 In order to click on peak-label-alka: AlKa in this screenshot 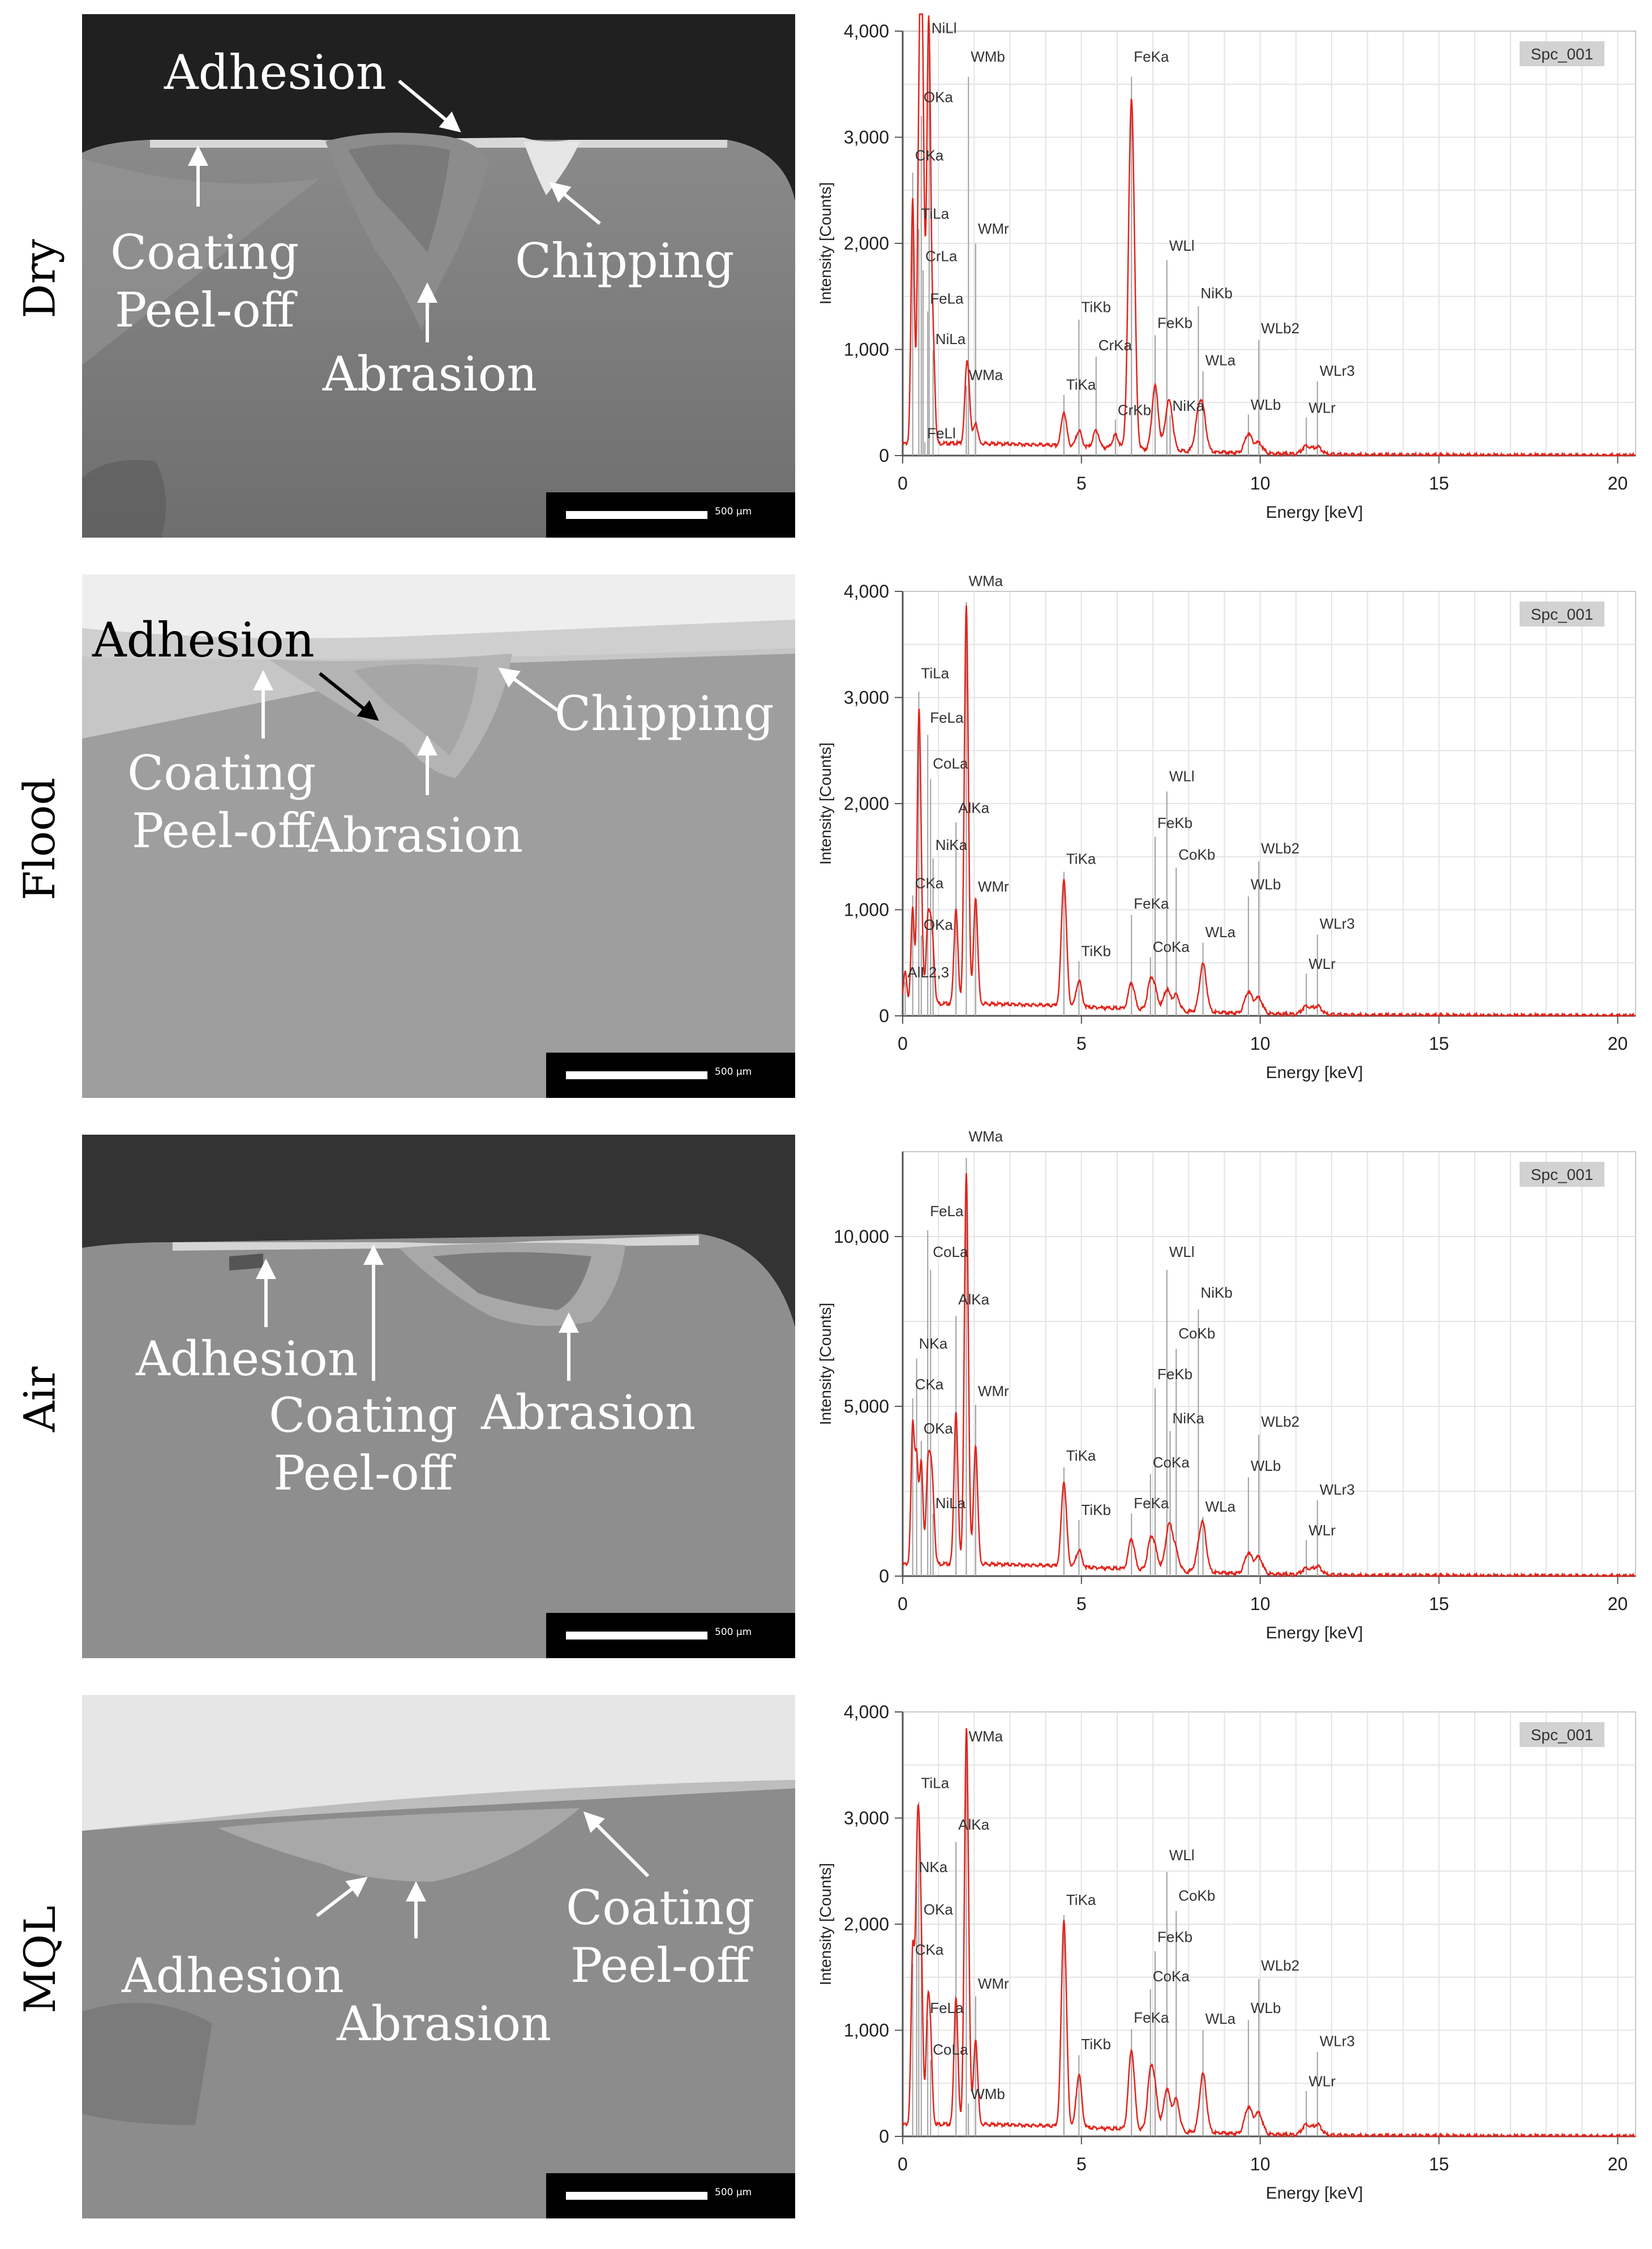, I will do `click(974, 808)`.